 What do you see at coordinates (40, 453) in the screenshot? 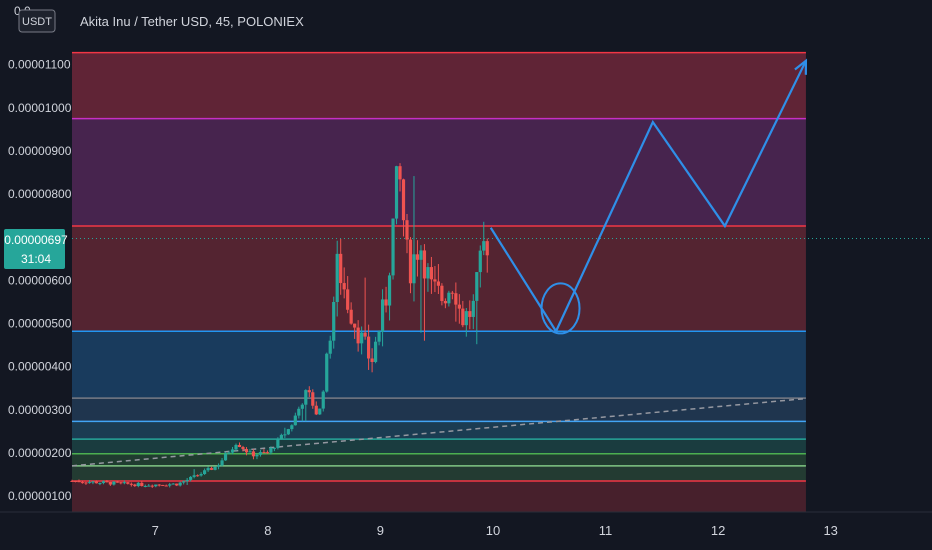
I see `y-tick-label: 0.00000200` at bounding box center [40, 453].